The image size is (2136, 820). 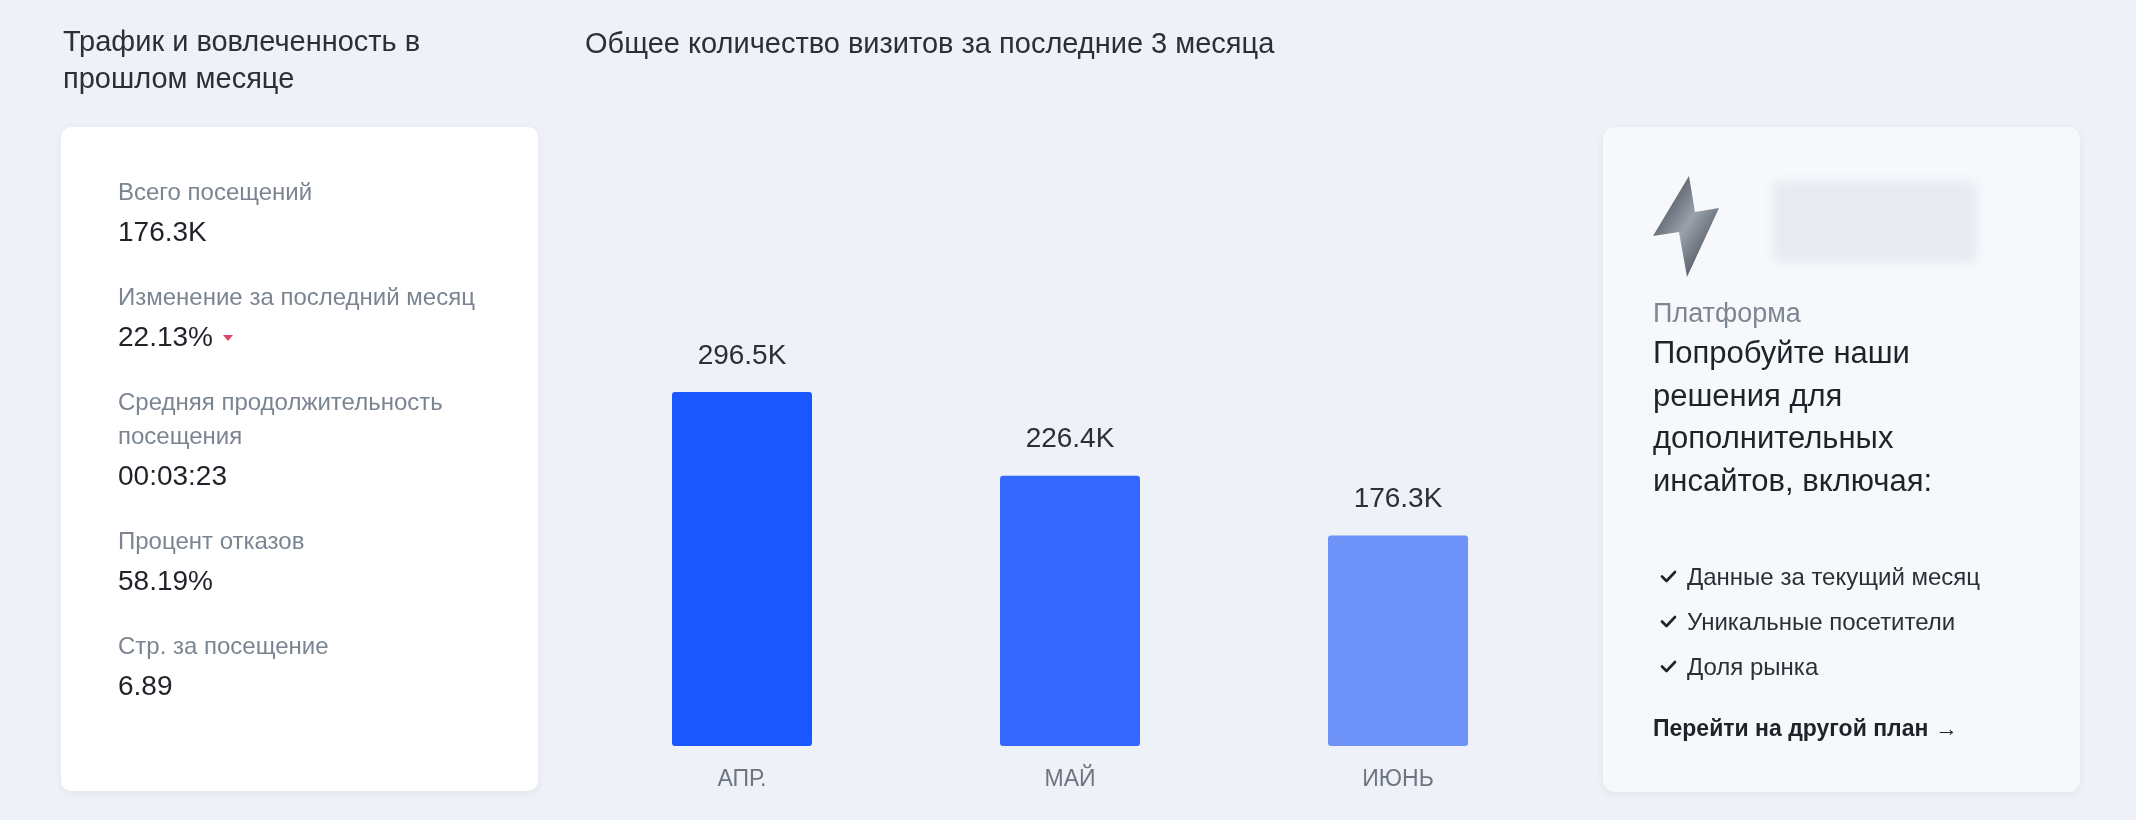 What do you see at coordinates (1070, 777) in the screenshot?
I see `x-tick-label: МАЙ` at bounding box center [1070, 777].